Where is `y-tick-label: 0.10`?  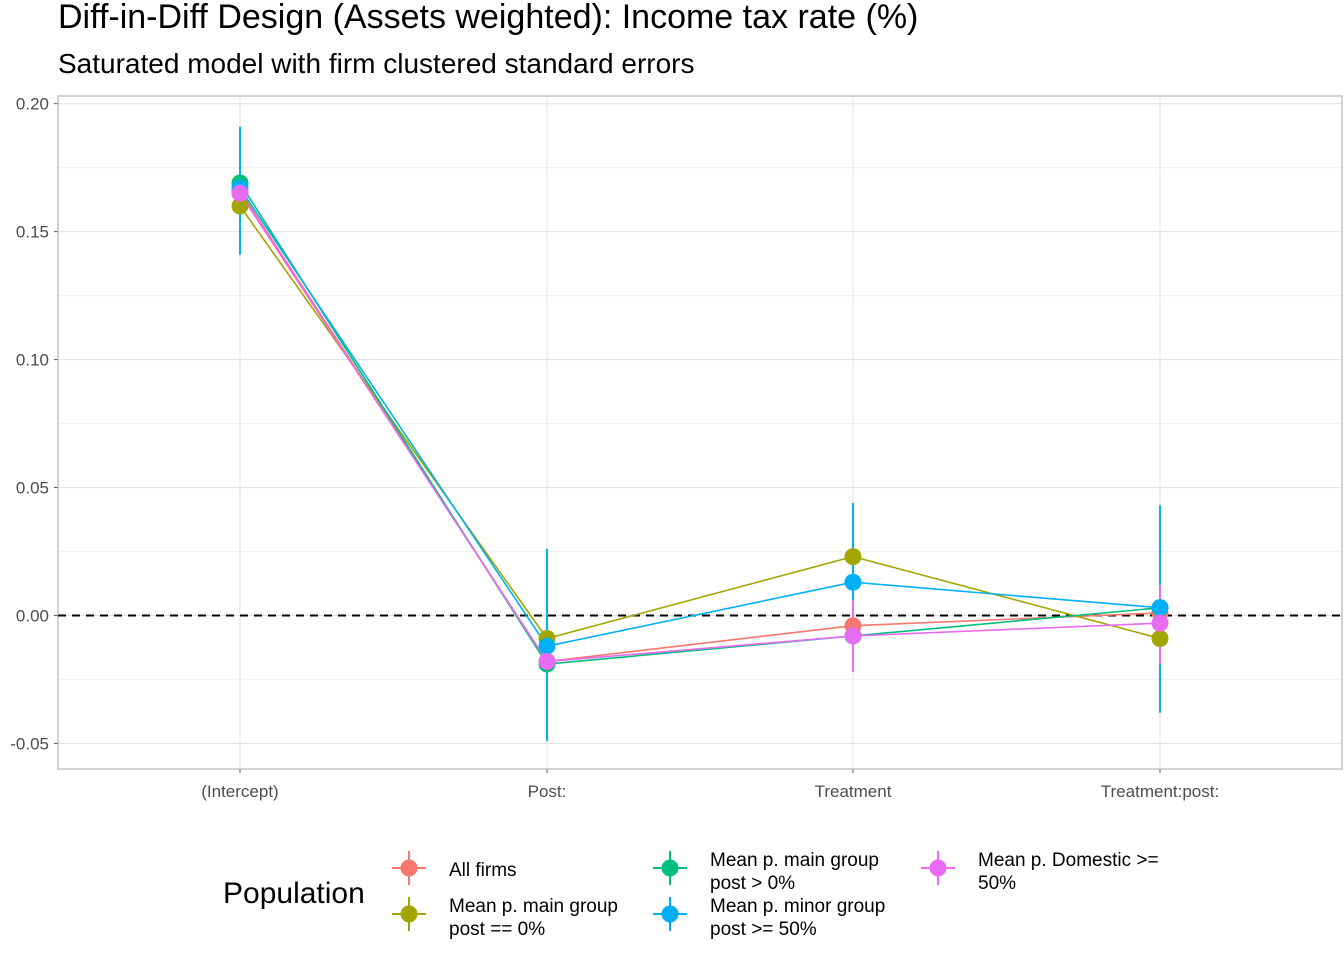
y-tick-label: 0.10 is located at coordinates (32, 360).